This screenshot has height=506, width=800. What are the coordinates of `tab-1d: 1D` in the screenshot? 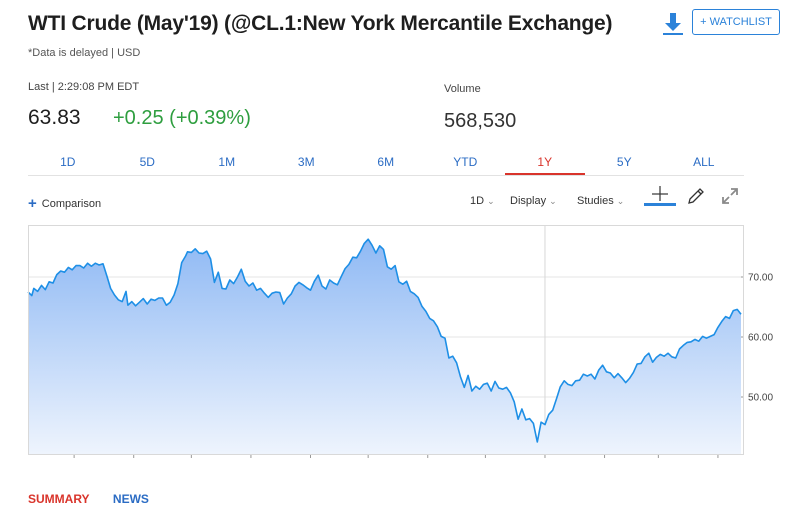 It's located at (68, 162).